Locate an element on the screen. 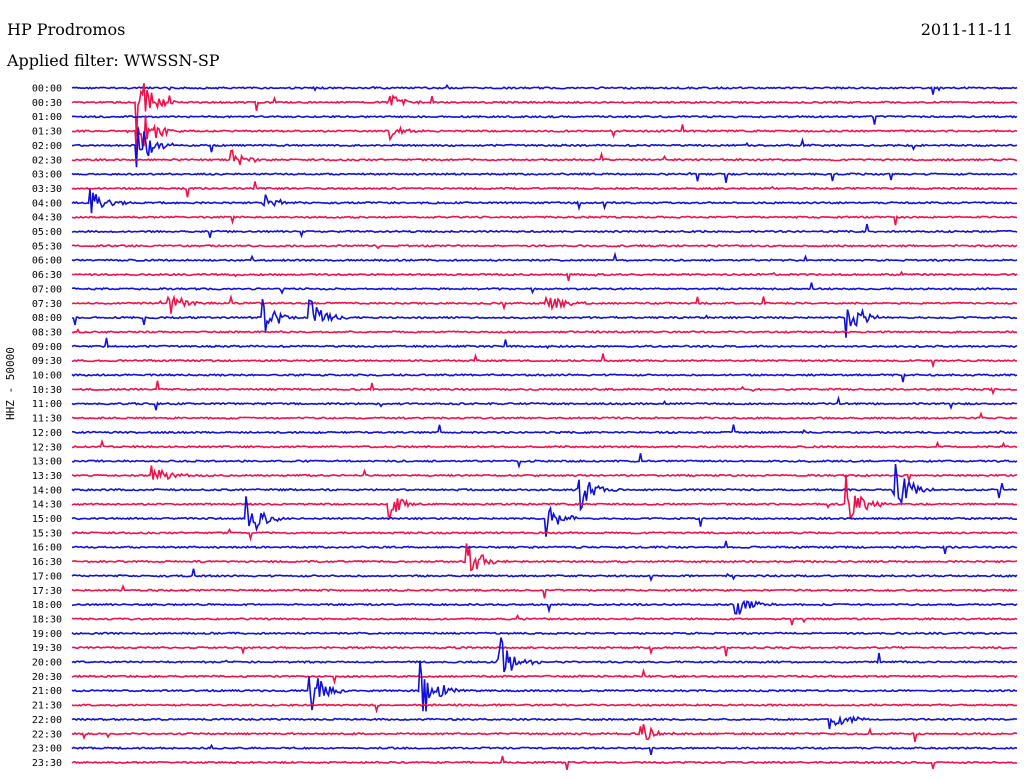 This screenshot has height=780, width=1024. row-label-1830: 18:30 is located at coordinates (47, 619).